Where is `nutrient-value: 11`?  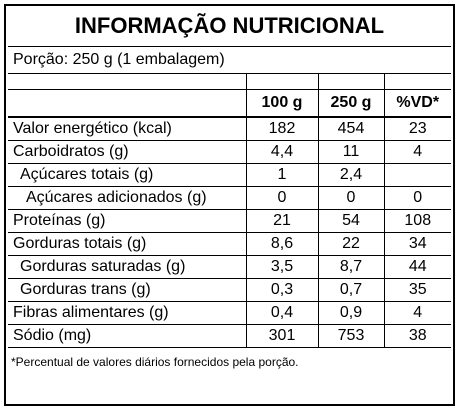
nutrient-value: 11 is located at coordinates (350, 152).